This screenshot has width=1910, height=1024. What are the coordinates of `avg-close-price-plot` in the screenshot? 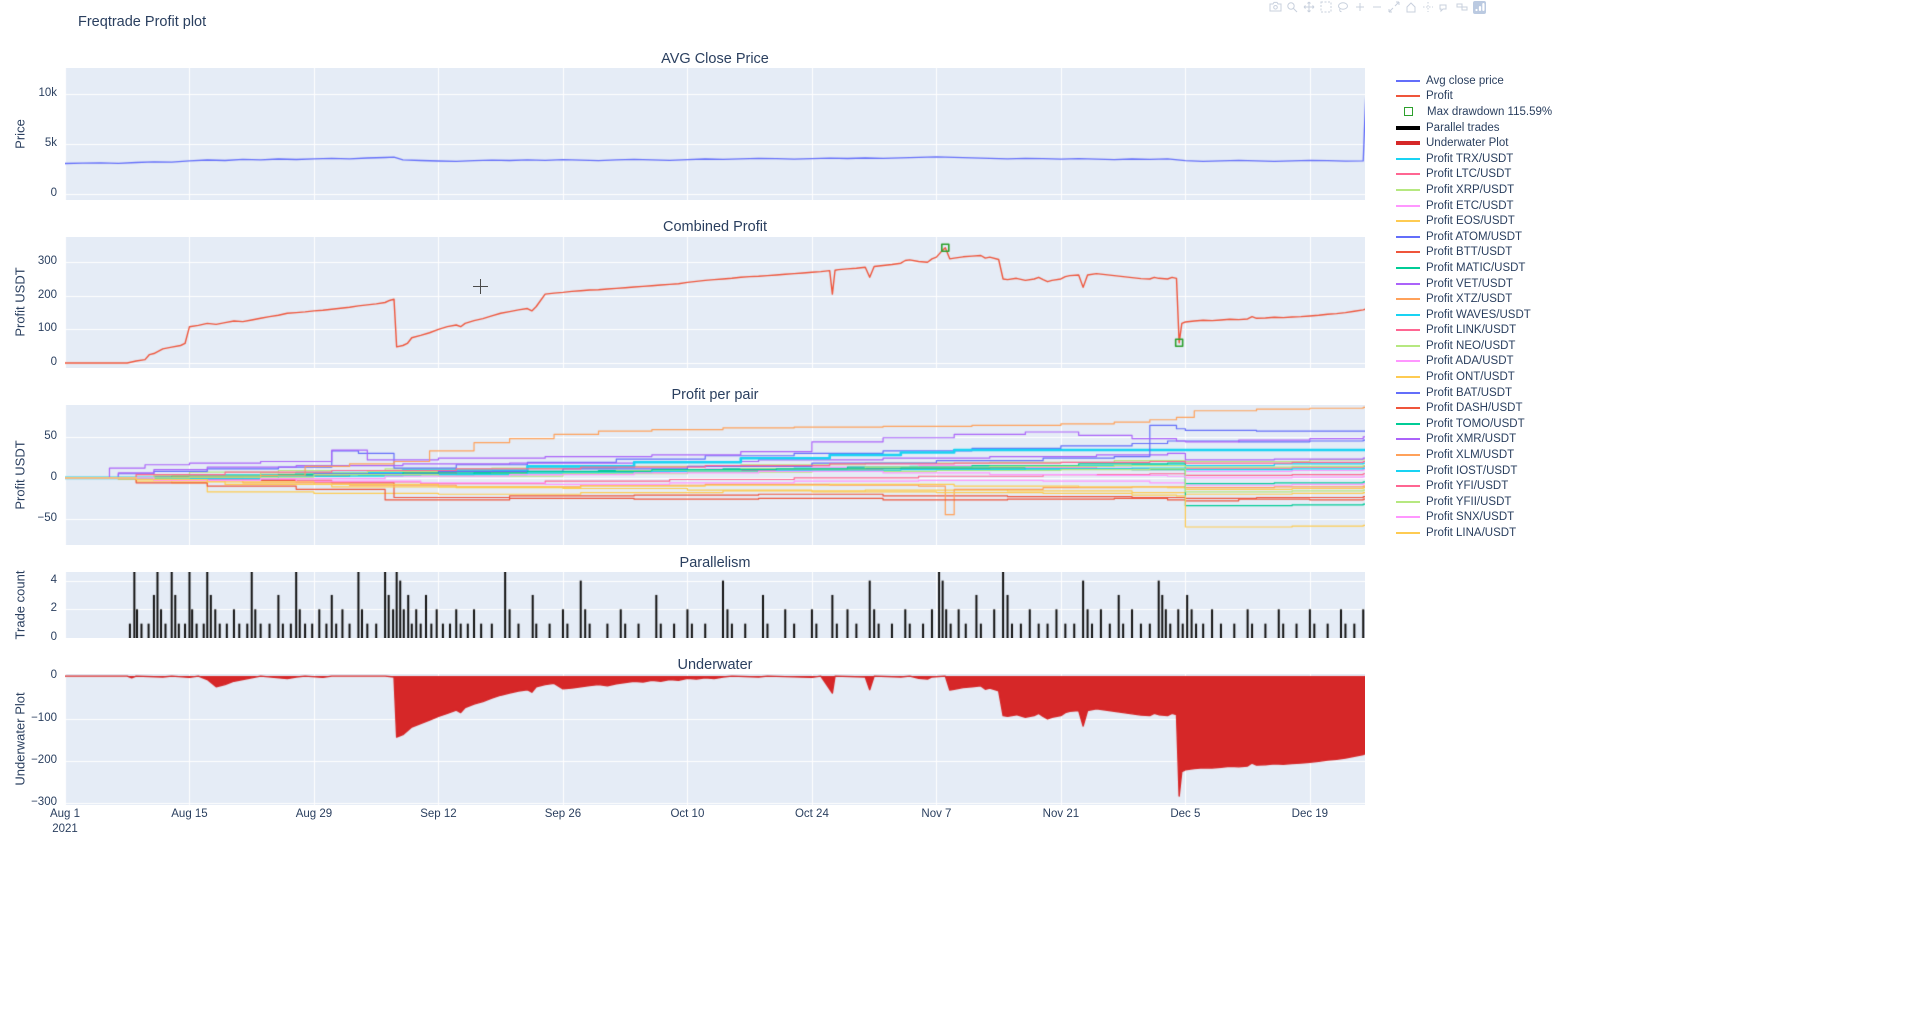 It's located at (715, 134).